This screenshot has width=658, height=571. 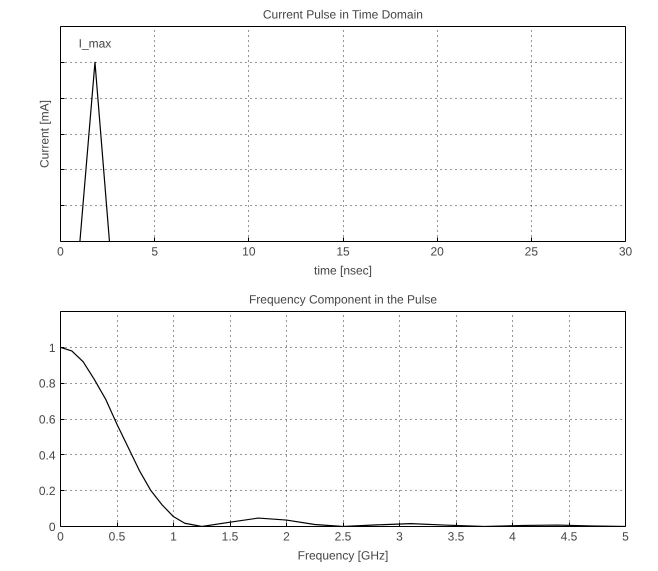 I want to click on x-axis-title: time [nsec], so click(x=343, y=271).